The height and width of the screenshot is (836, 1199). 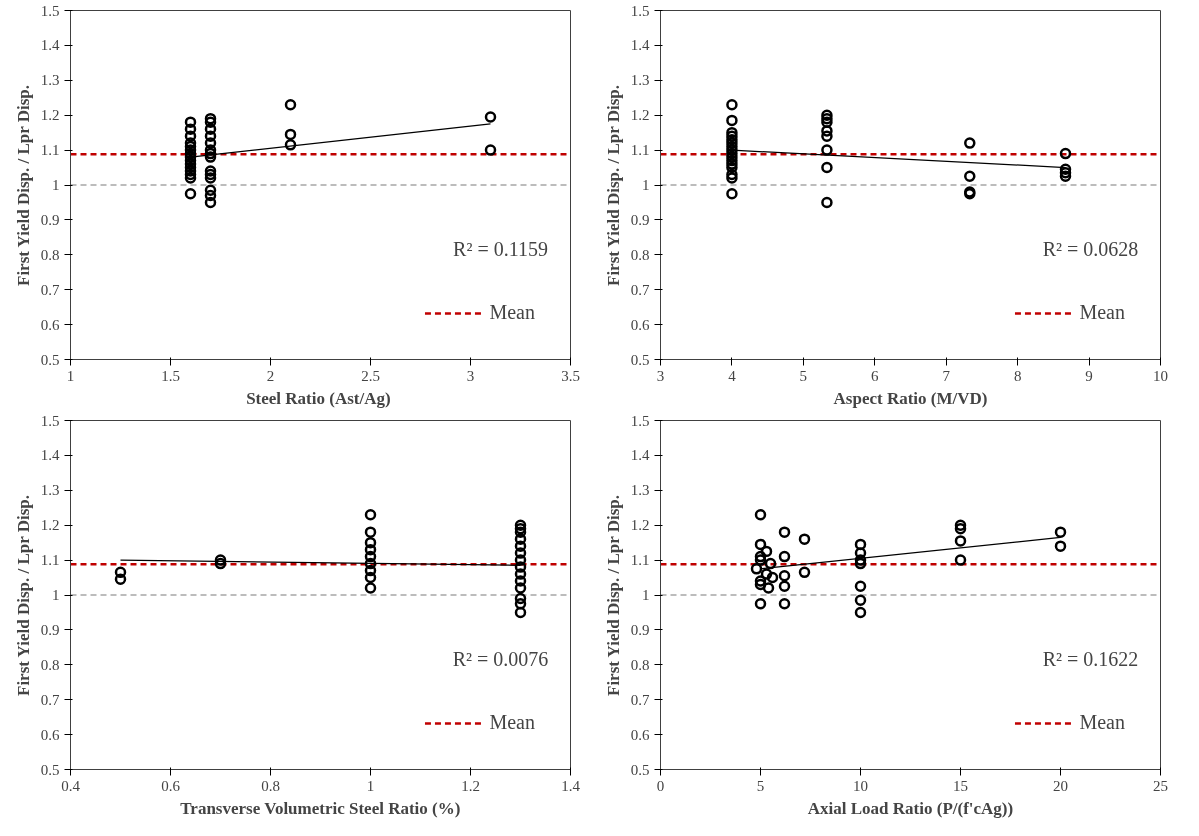 I want to click on x-tick-label: 3.5, so click(x=570, y=375).